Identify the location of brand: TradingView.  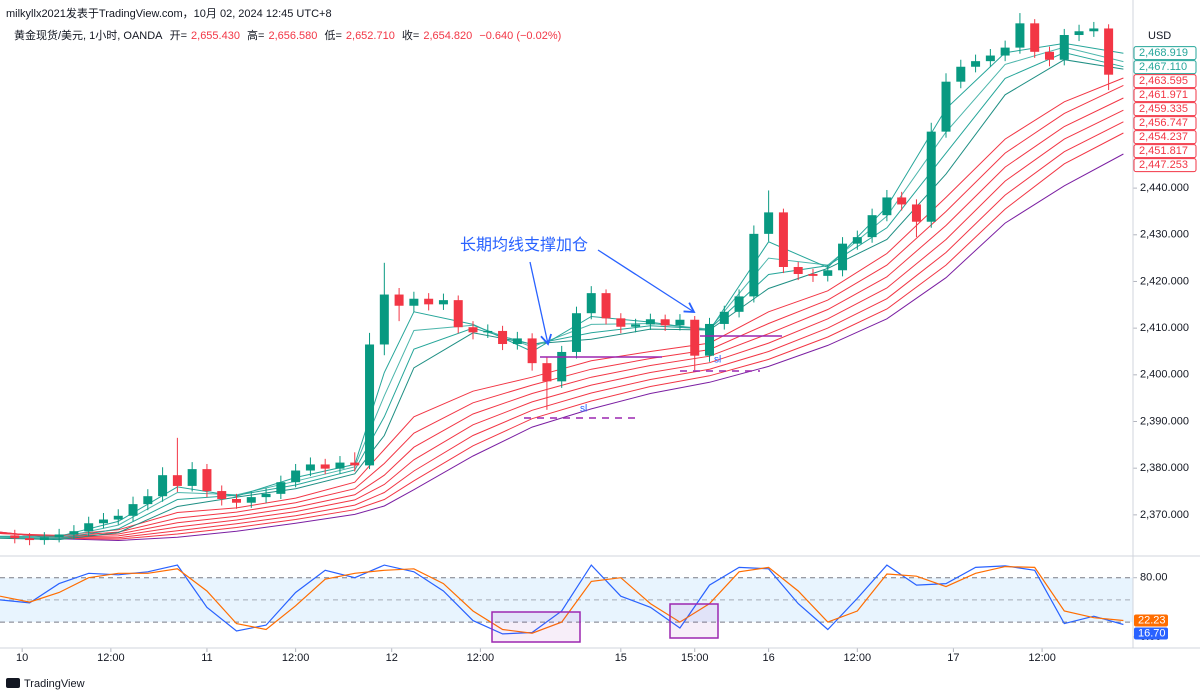
(54, 684).